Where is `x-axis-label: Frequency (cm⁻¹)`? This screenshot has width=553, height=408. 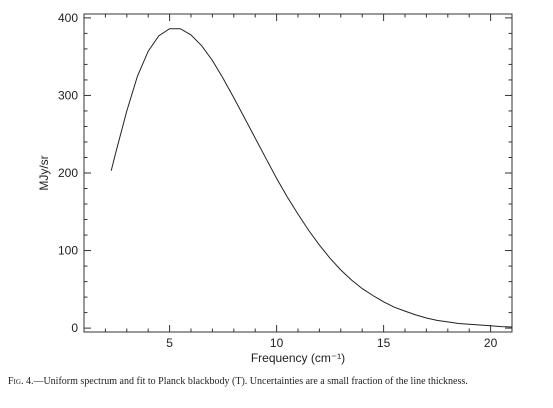 x-axis-label: Frequency (cm⁻¹) is located at coordinates (298, 358).